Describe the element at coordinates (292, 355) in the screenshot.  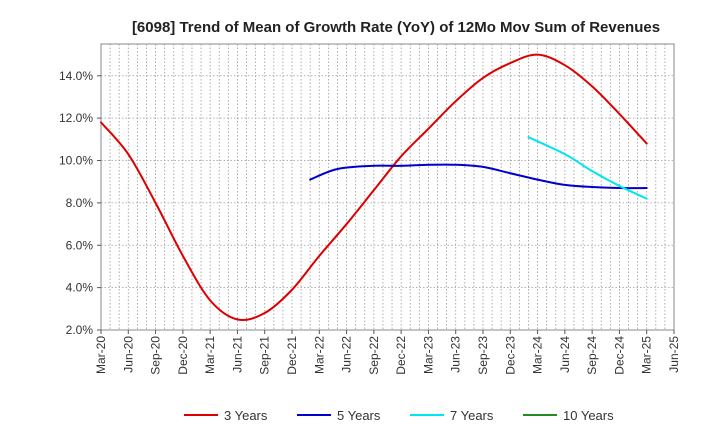
I see `x-tick-label: Dec-21` at that location.